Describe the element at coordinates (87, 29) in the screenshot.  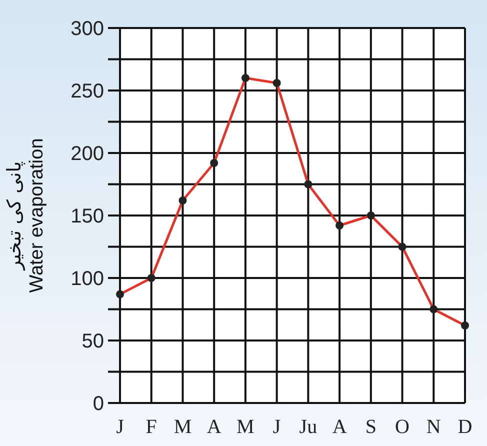
I see `y-tick-label: 300` at that location.